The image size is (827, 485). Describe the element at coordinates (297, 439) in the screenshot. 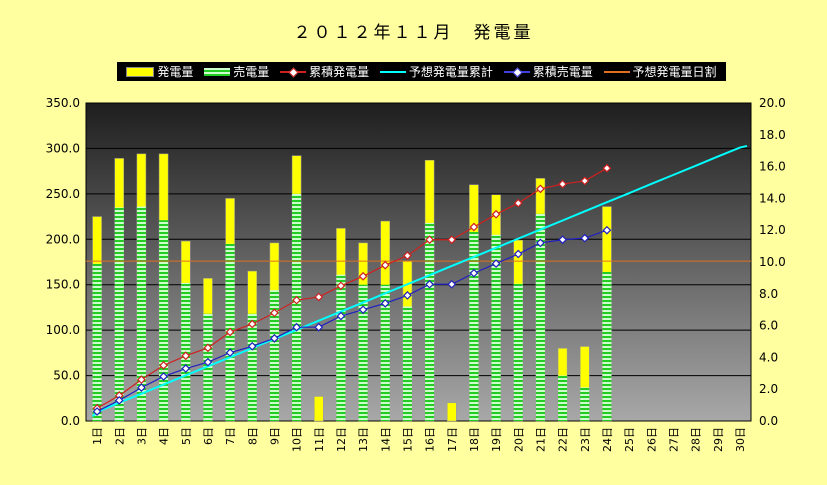

I see `x-tick-label: 10日` at that location.